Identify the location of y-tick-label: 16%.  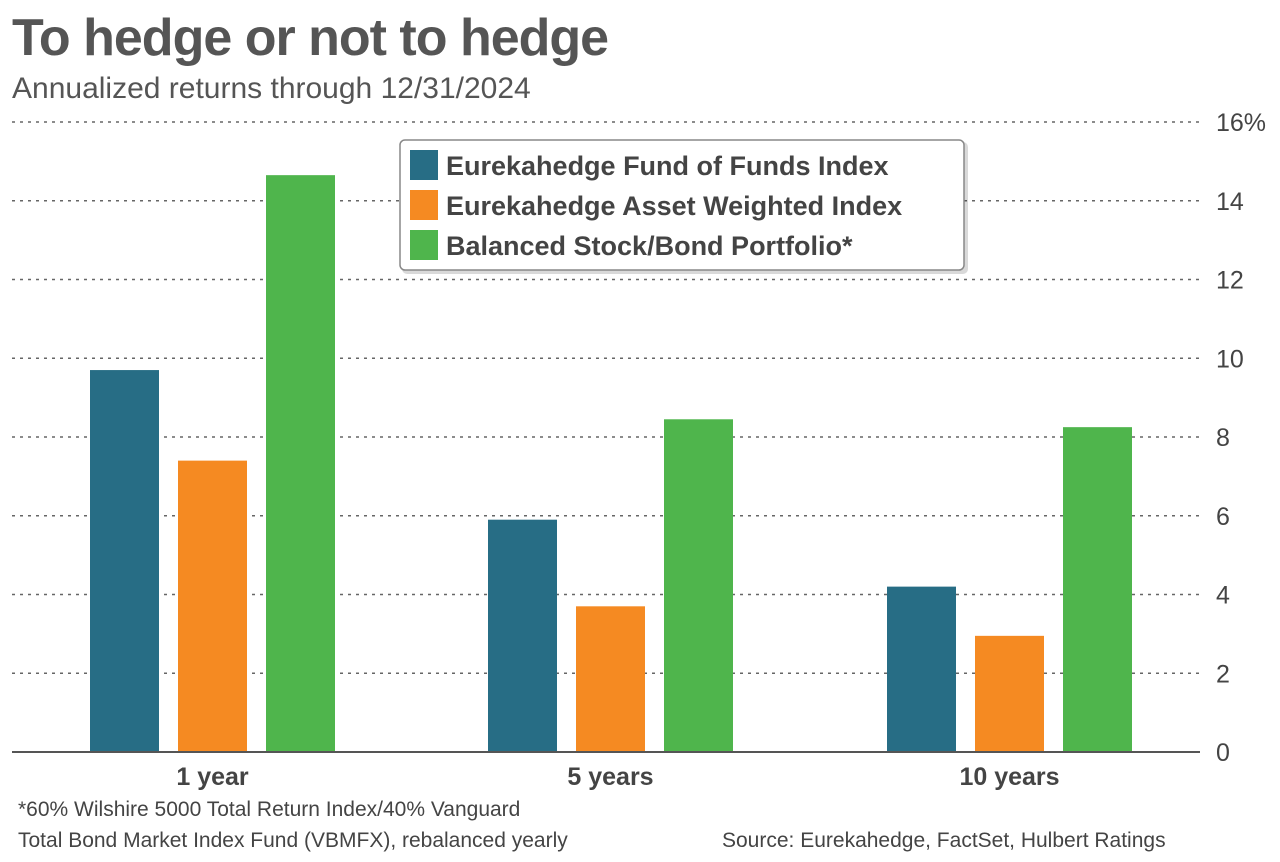
(1241, 123).